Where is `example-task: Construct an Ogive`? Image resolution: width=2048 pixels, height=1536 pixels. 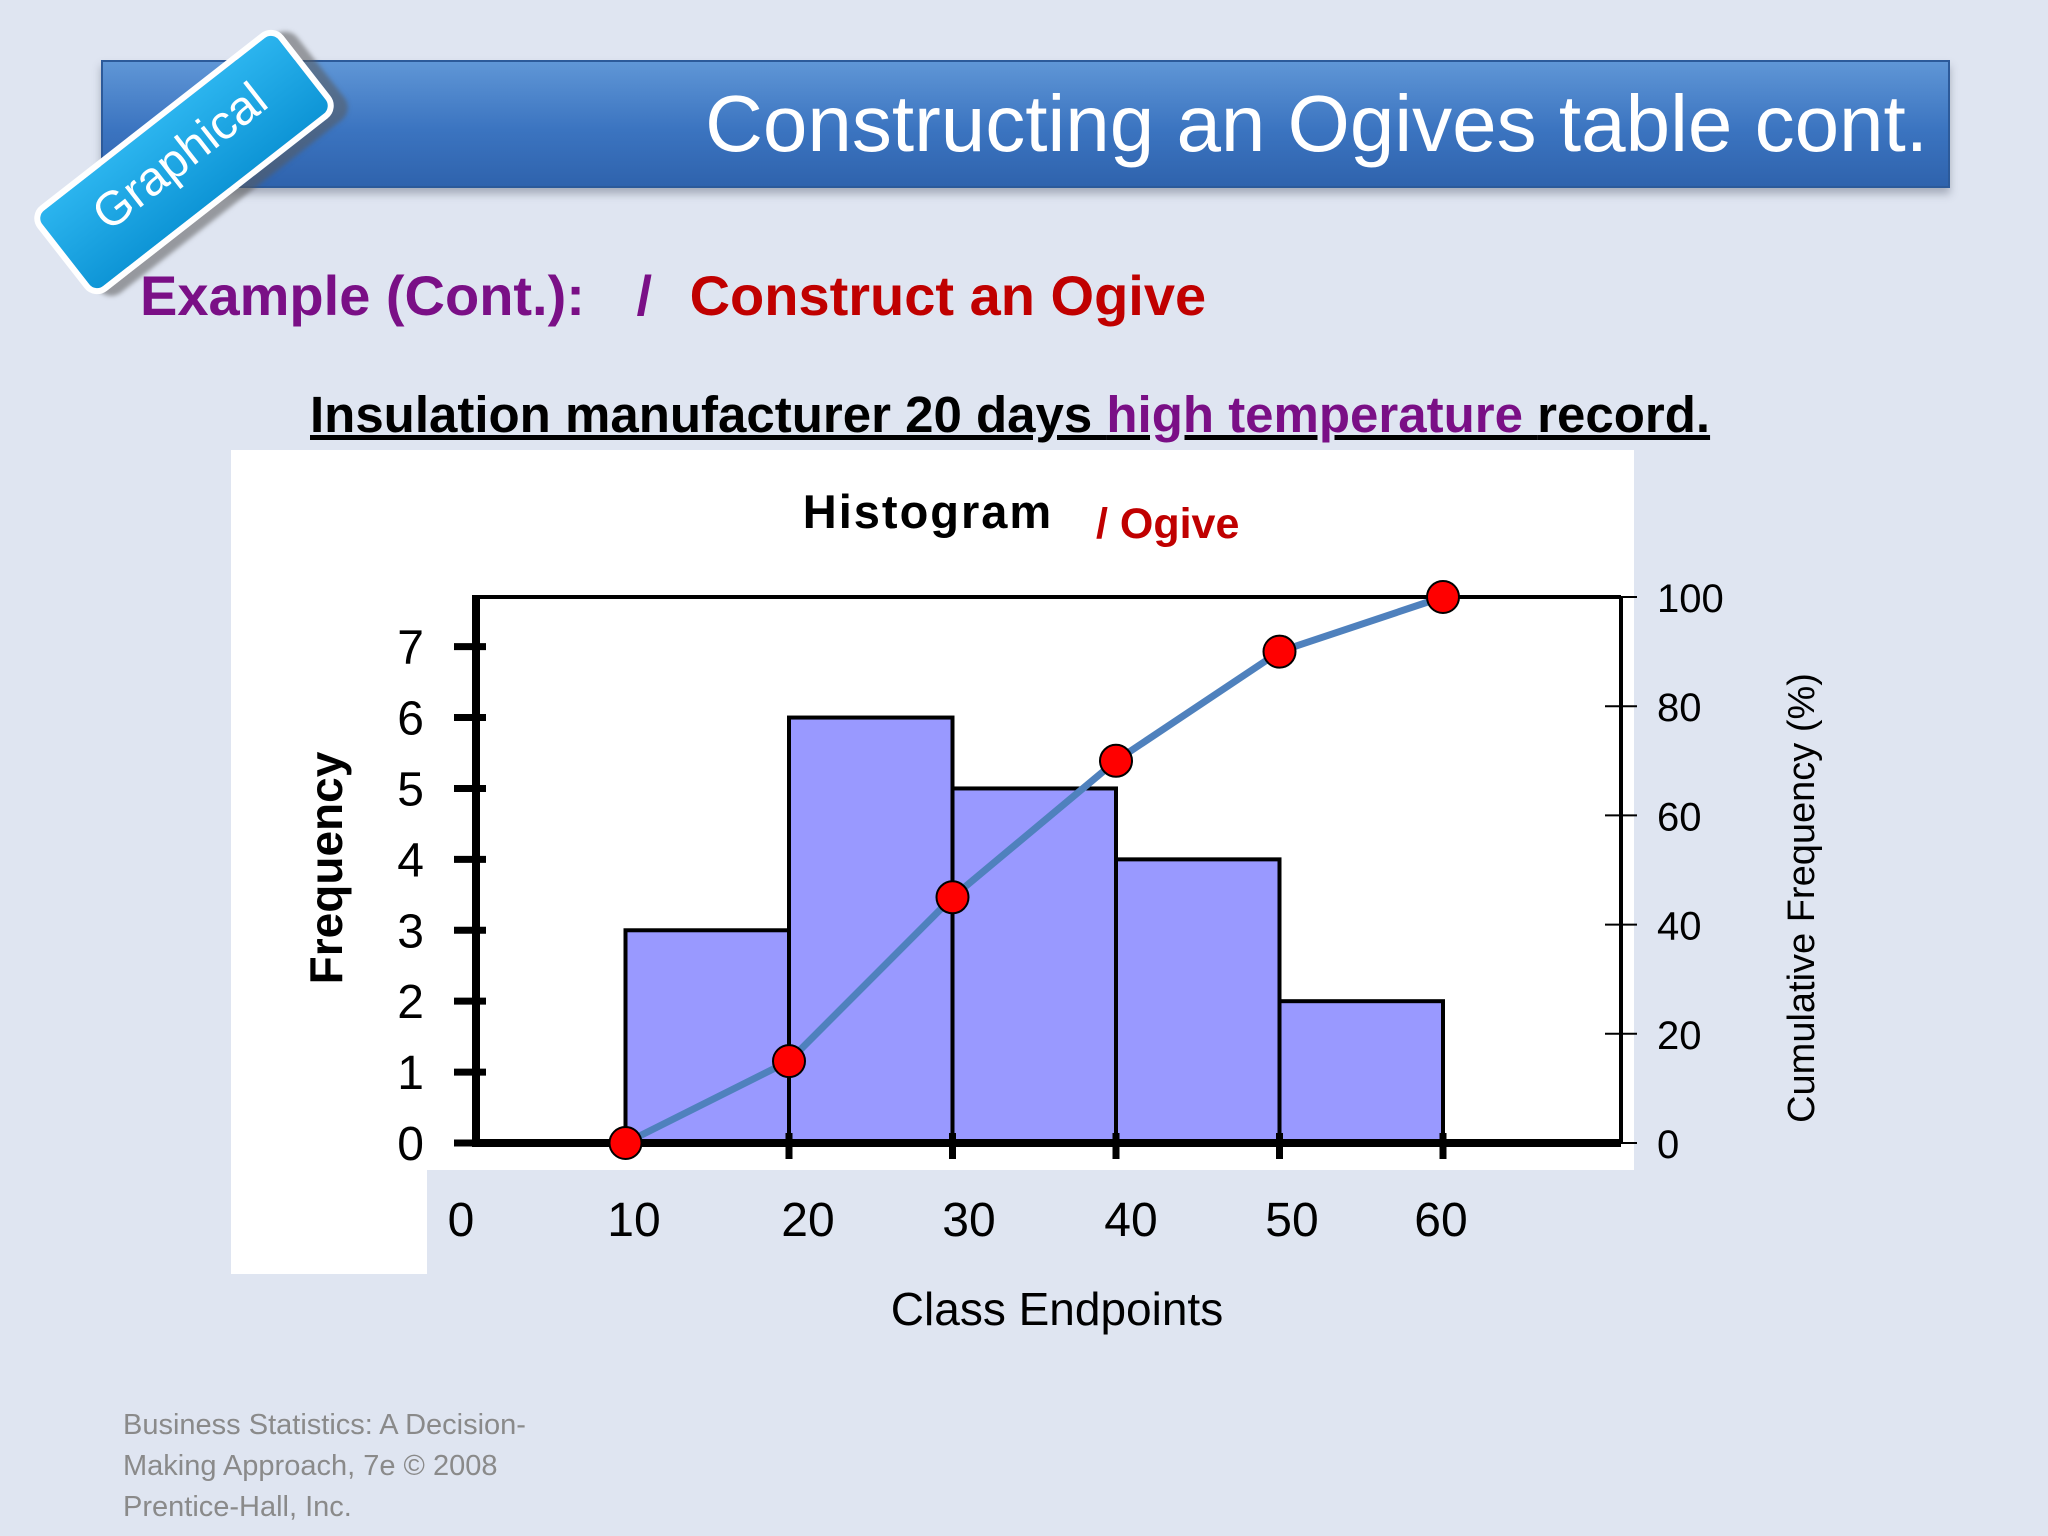
example-task: Construct an Ogive is located at coordinates (948, 295).